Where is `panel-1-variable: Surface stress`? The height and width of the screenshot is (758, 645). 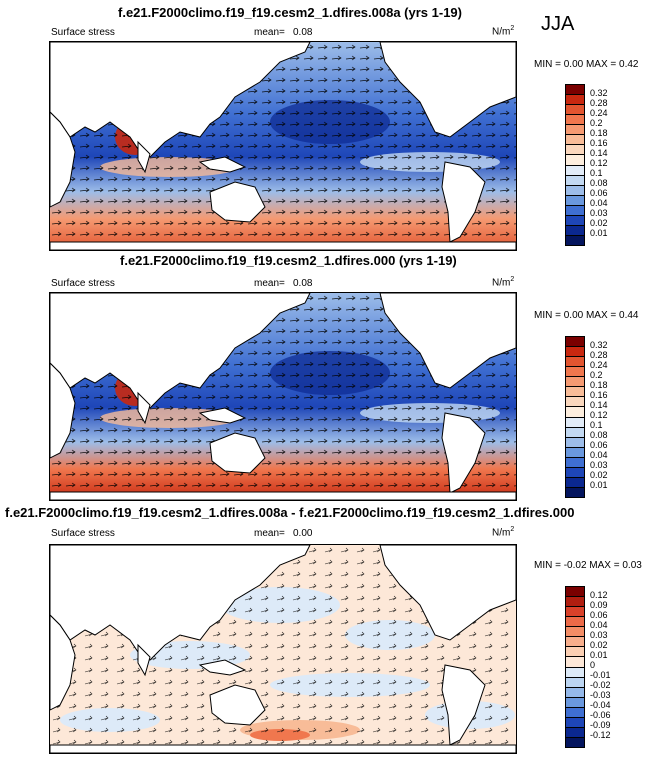
panel-1-variable: Surface stress is located at coordinates (83, 32).